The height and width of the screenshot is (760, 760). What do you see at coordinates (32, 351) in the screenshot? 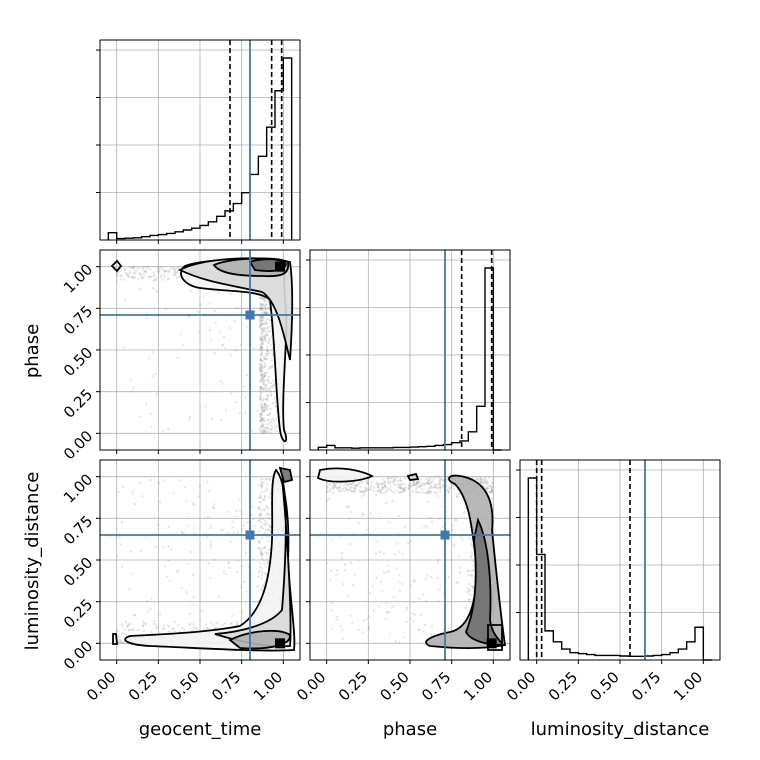
I see `ylabel-phase: phase` at bounding box center [32, 351].